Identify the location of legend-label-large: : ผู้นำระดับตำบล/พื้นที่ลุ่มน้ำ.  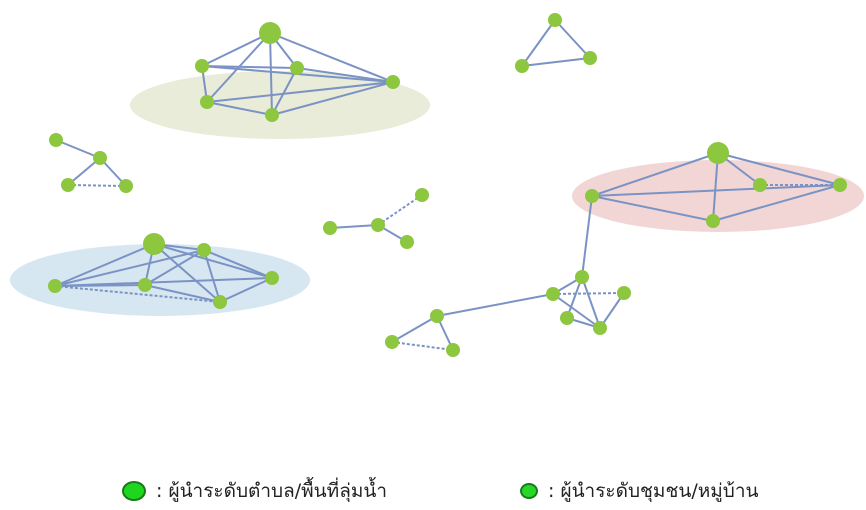
(272, 491).